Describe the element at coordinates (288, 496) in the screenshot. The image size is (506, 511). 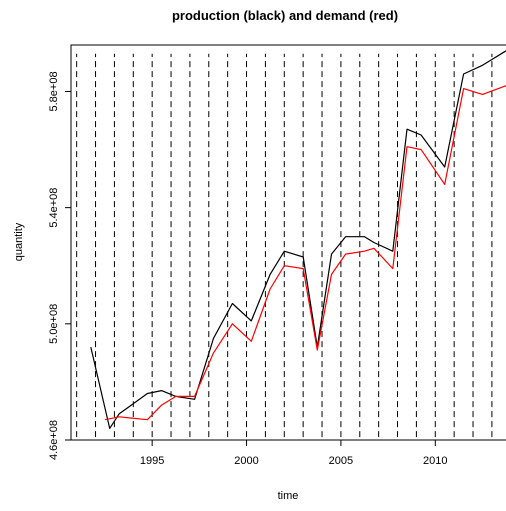
I see `x-axis-label: time` at that location.